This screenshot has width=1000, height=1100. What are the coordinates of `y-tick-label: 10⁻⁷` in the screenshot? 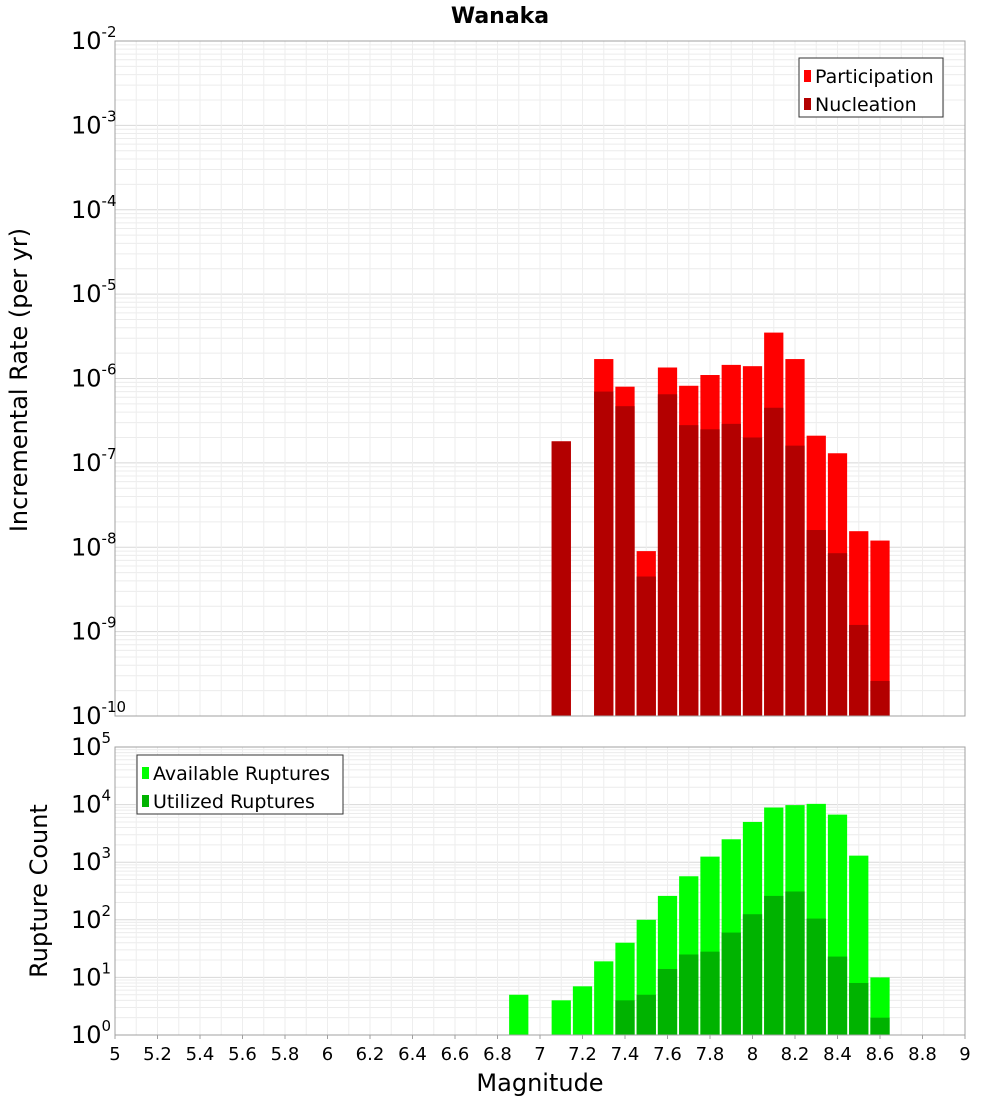 It's located at (94, 461).